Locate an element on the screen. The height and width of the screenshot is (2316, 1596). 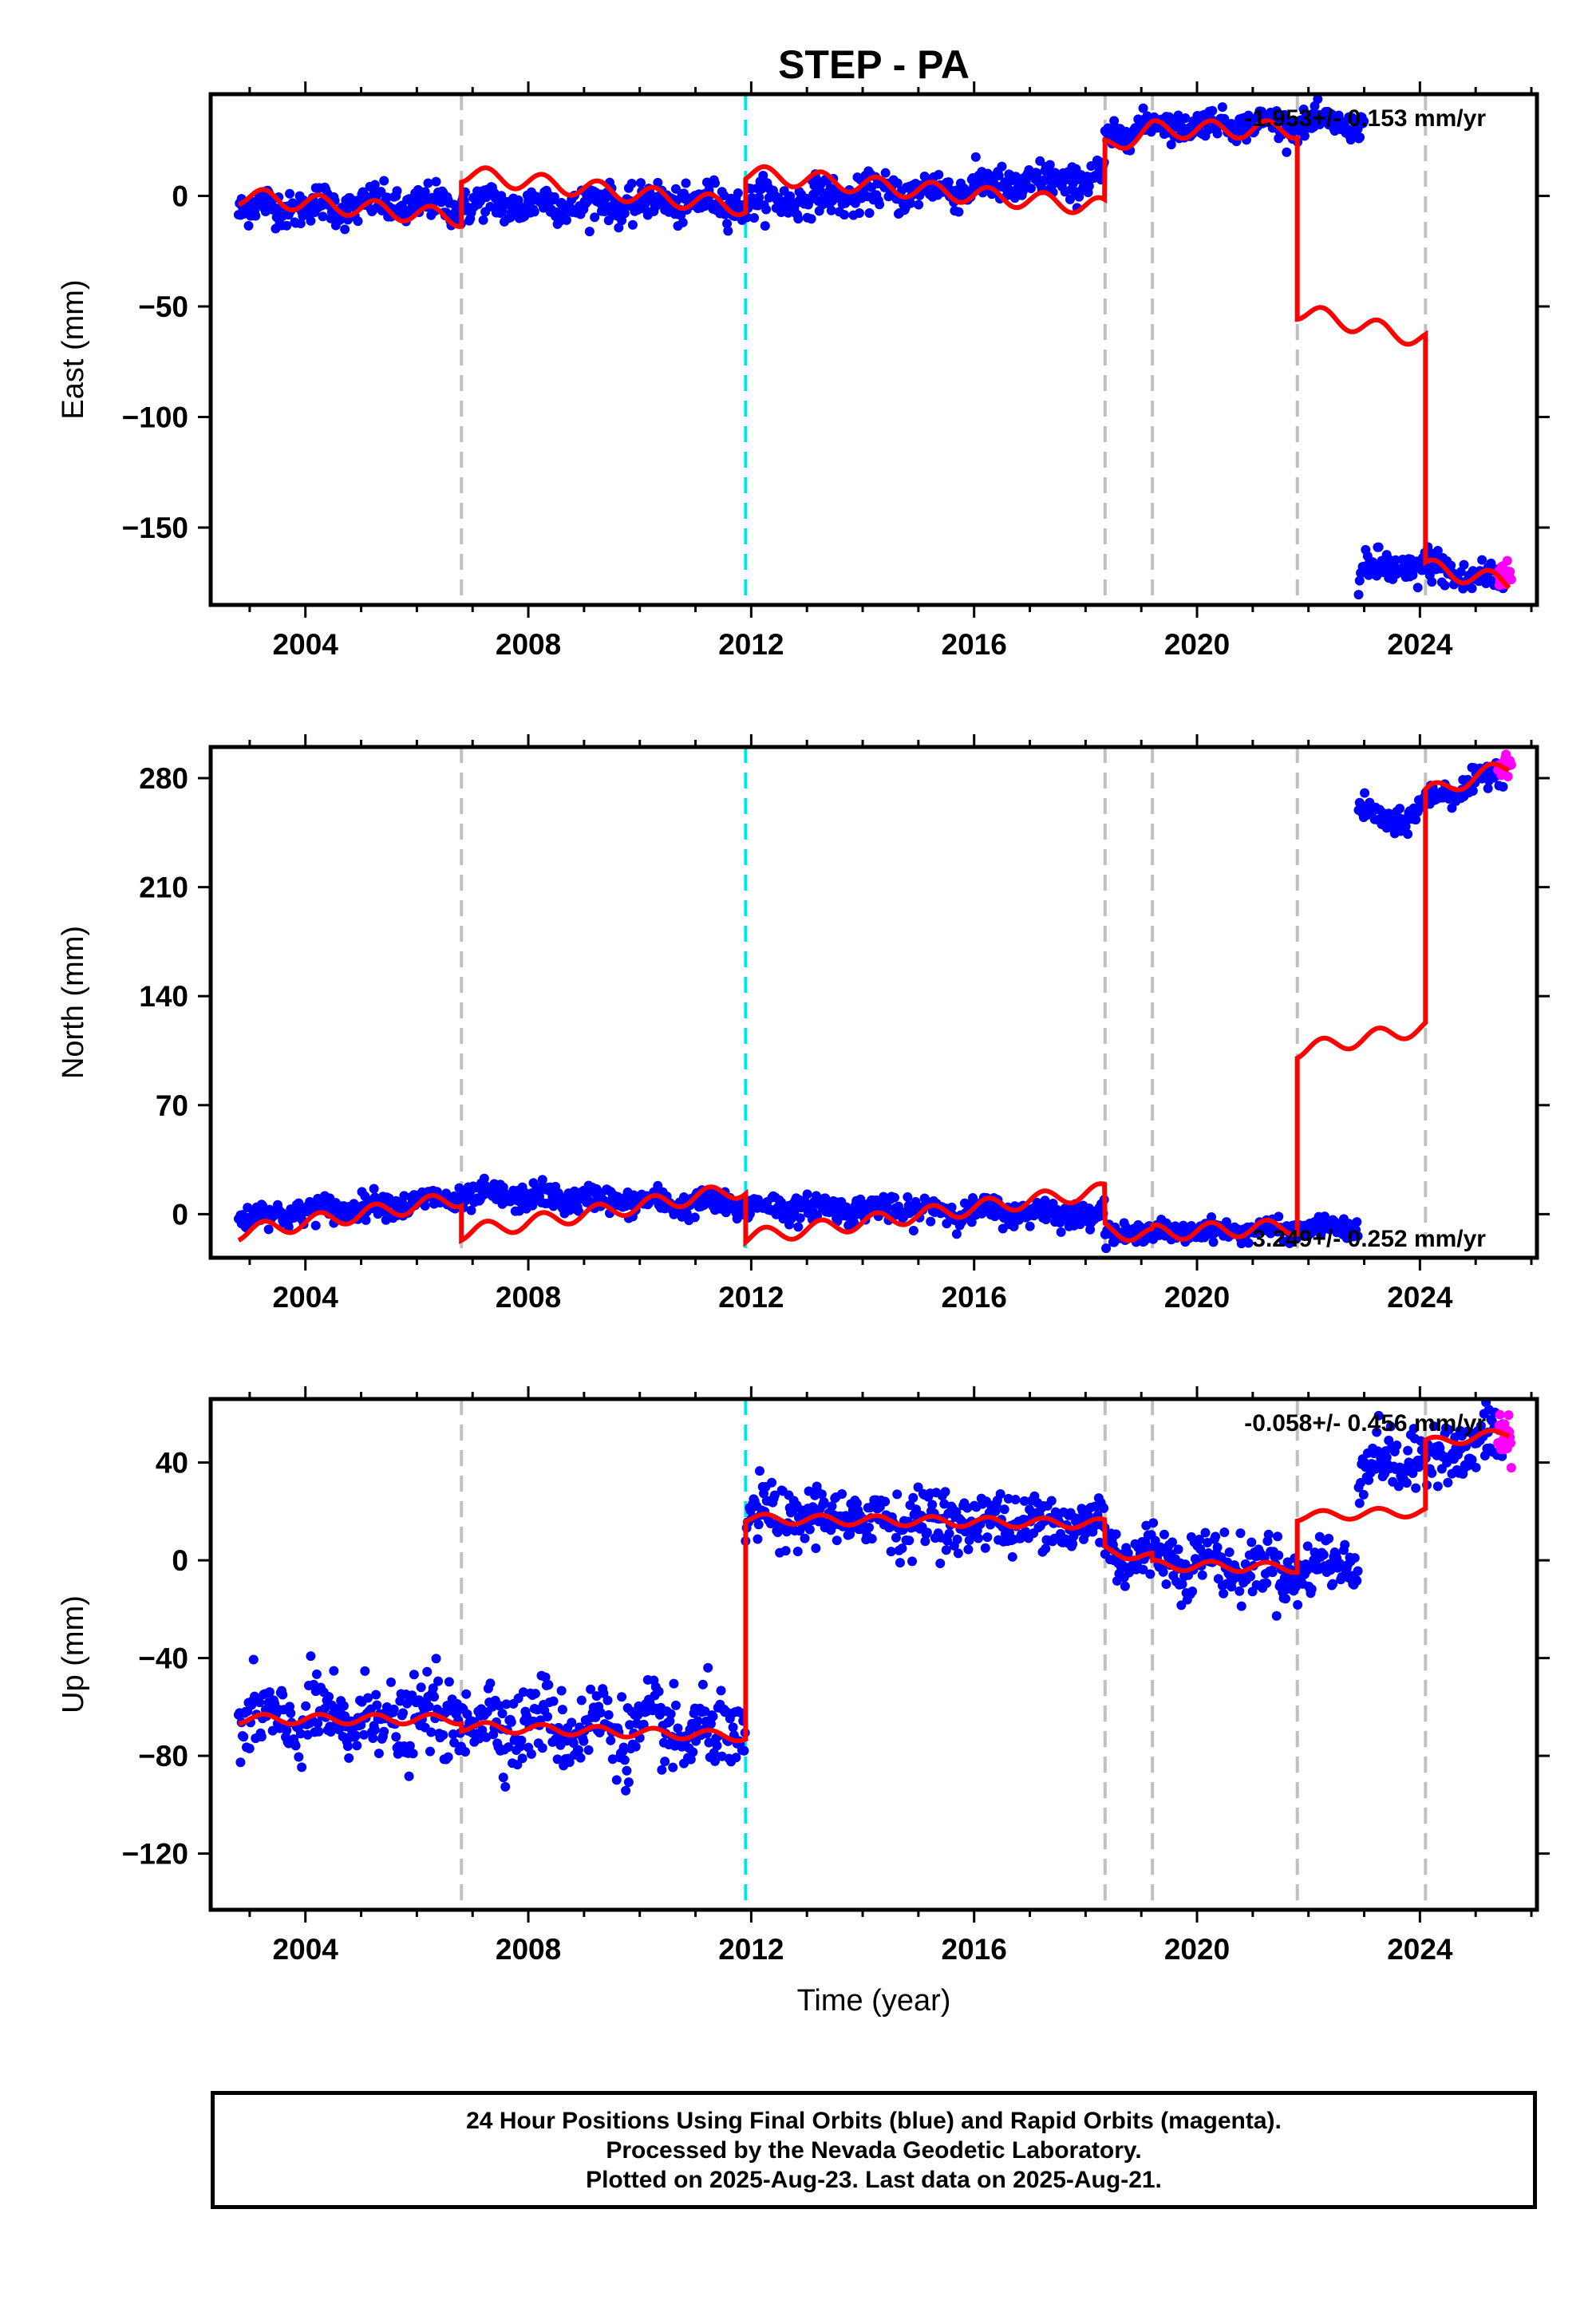
y-axis-label: Up (mm) is located at coordinates (73, 1654).